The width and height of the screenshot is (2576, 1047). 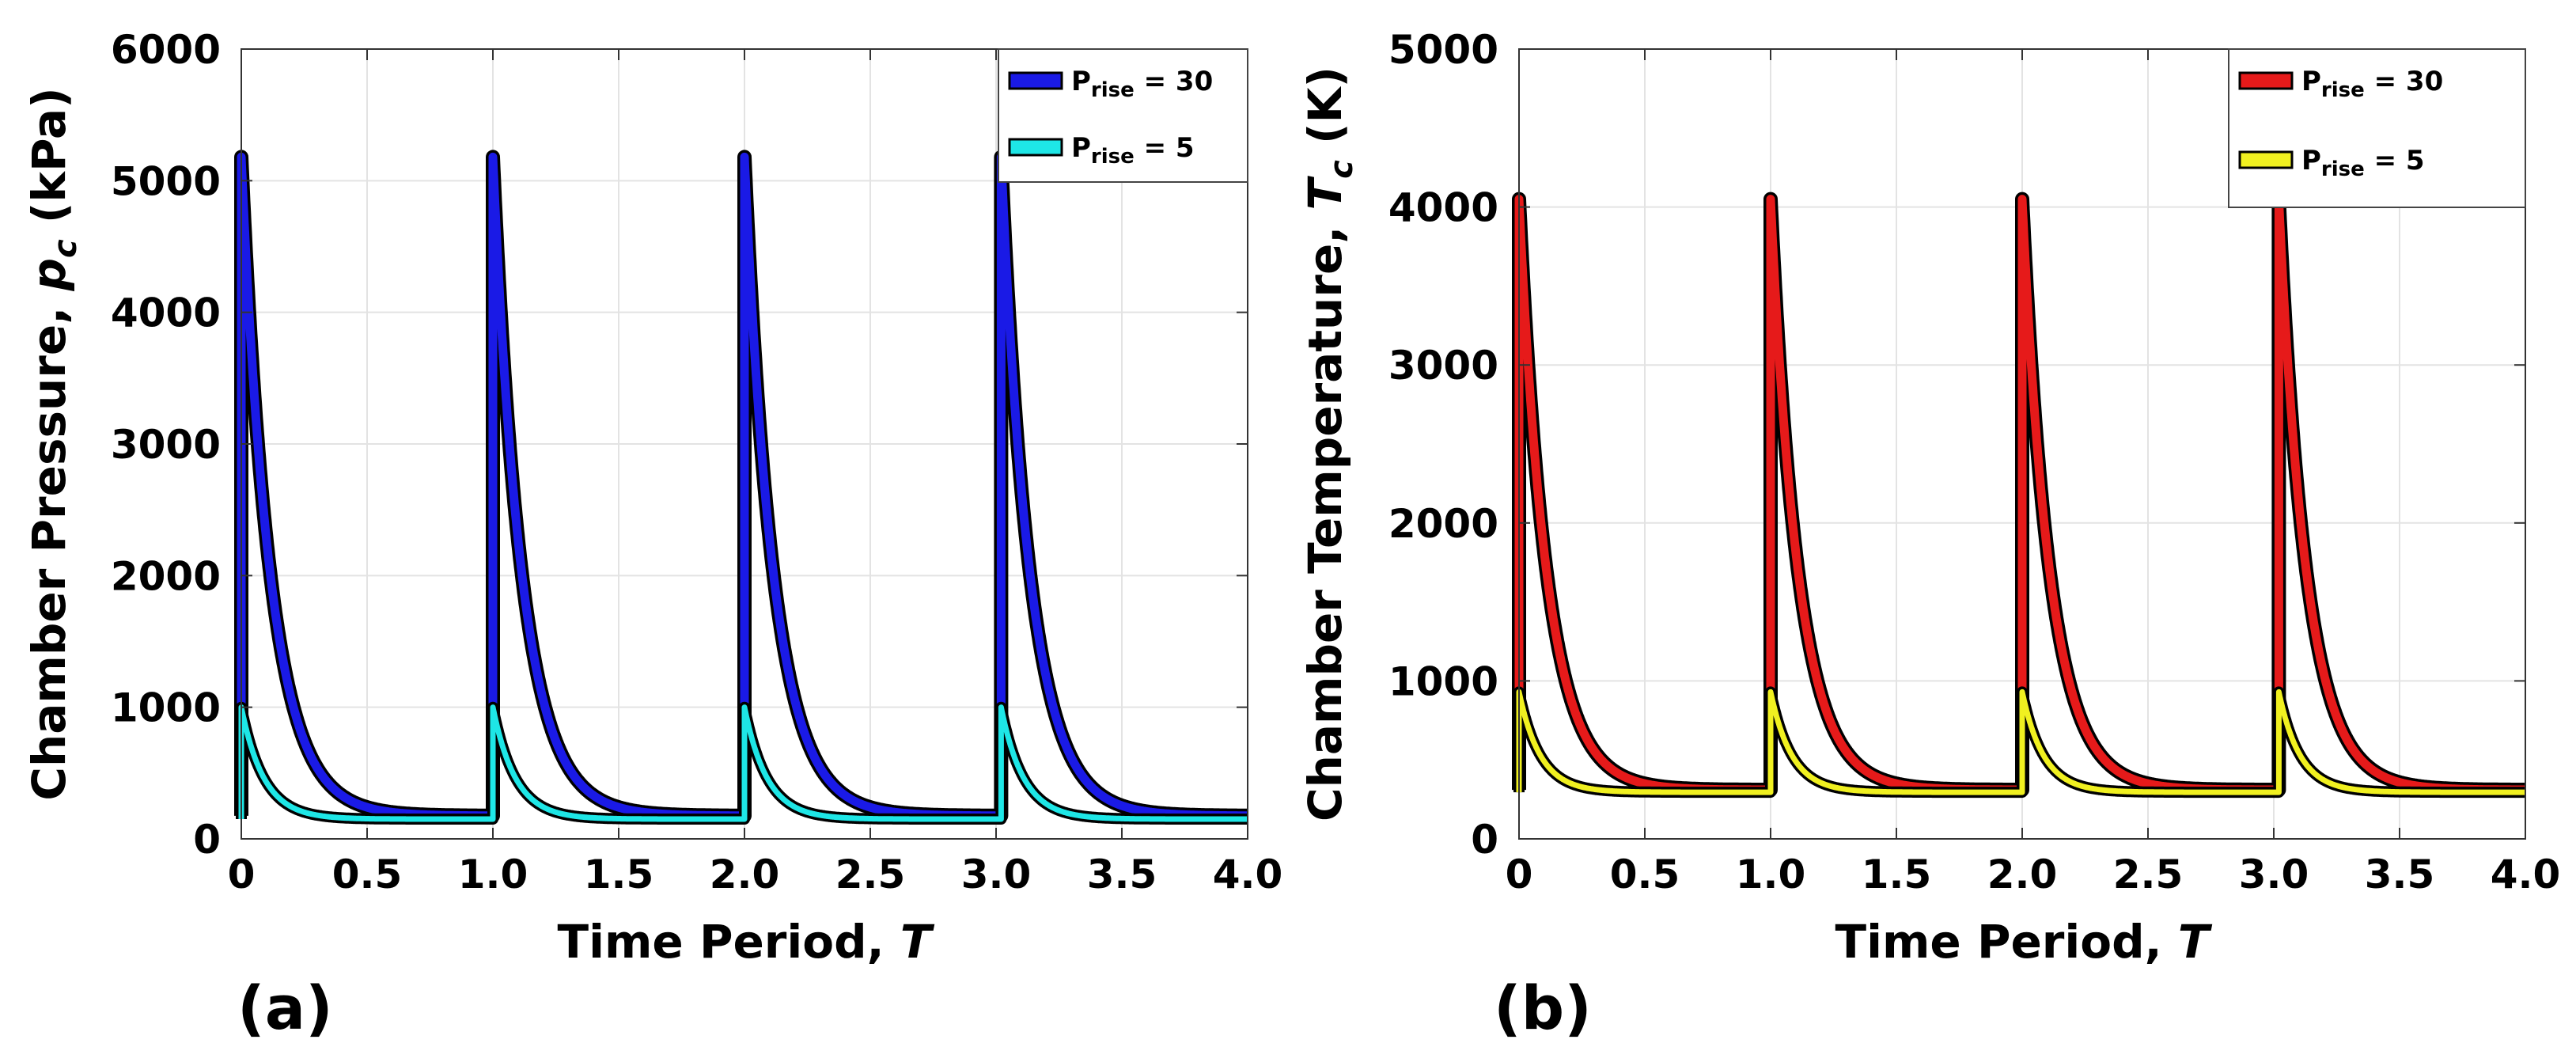 What do you see at coordinates (1543, 1008) in the screenshot?
I see `panel-label: (b)` at bounding box center [1543, 1008].